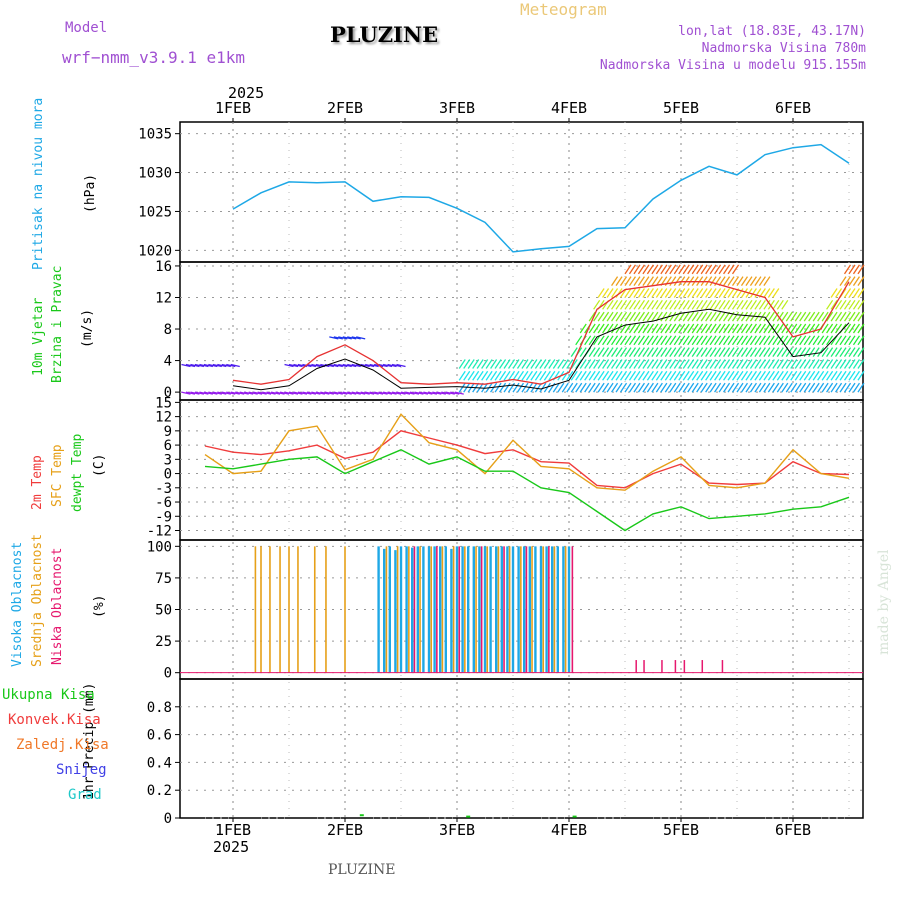 The height and width of the screenshot is (900, 900). Describe the element at coordinates (362, 870) in the screenshot. I see `footer-title: PLUZINE` at that location.